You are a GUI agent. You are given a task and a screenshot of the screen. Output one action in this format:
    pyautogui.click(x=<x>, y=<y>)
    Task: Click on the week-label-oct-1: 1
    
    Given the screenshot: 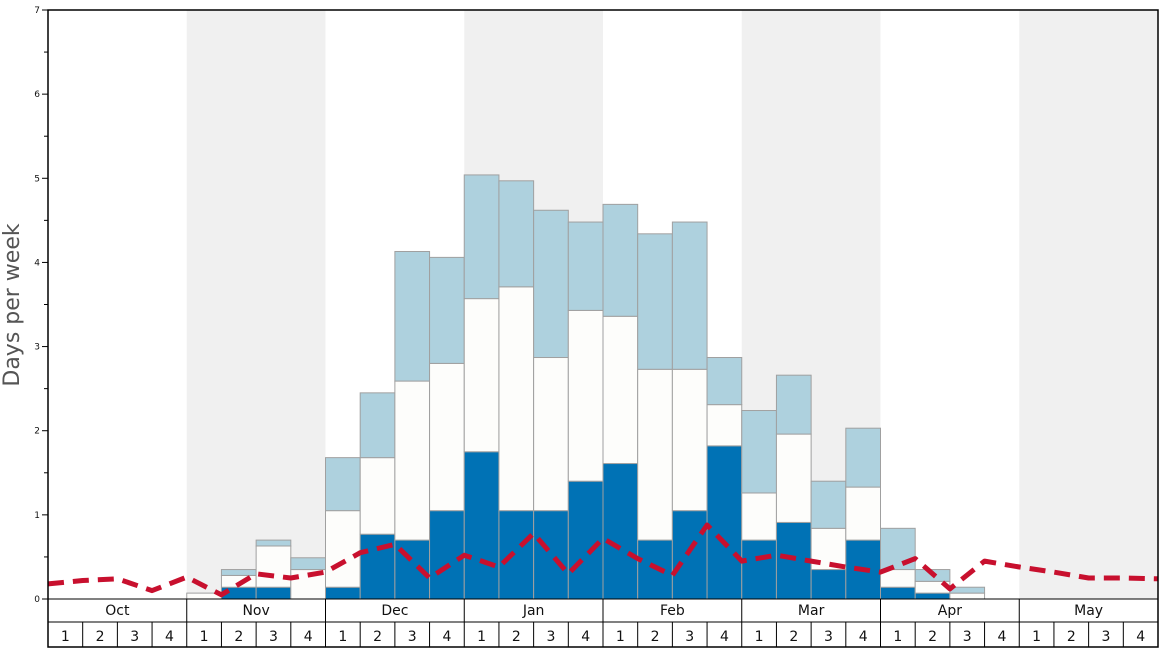 What is the action you would take?
    pyautogui.click(x=65, y=637)
    